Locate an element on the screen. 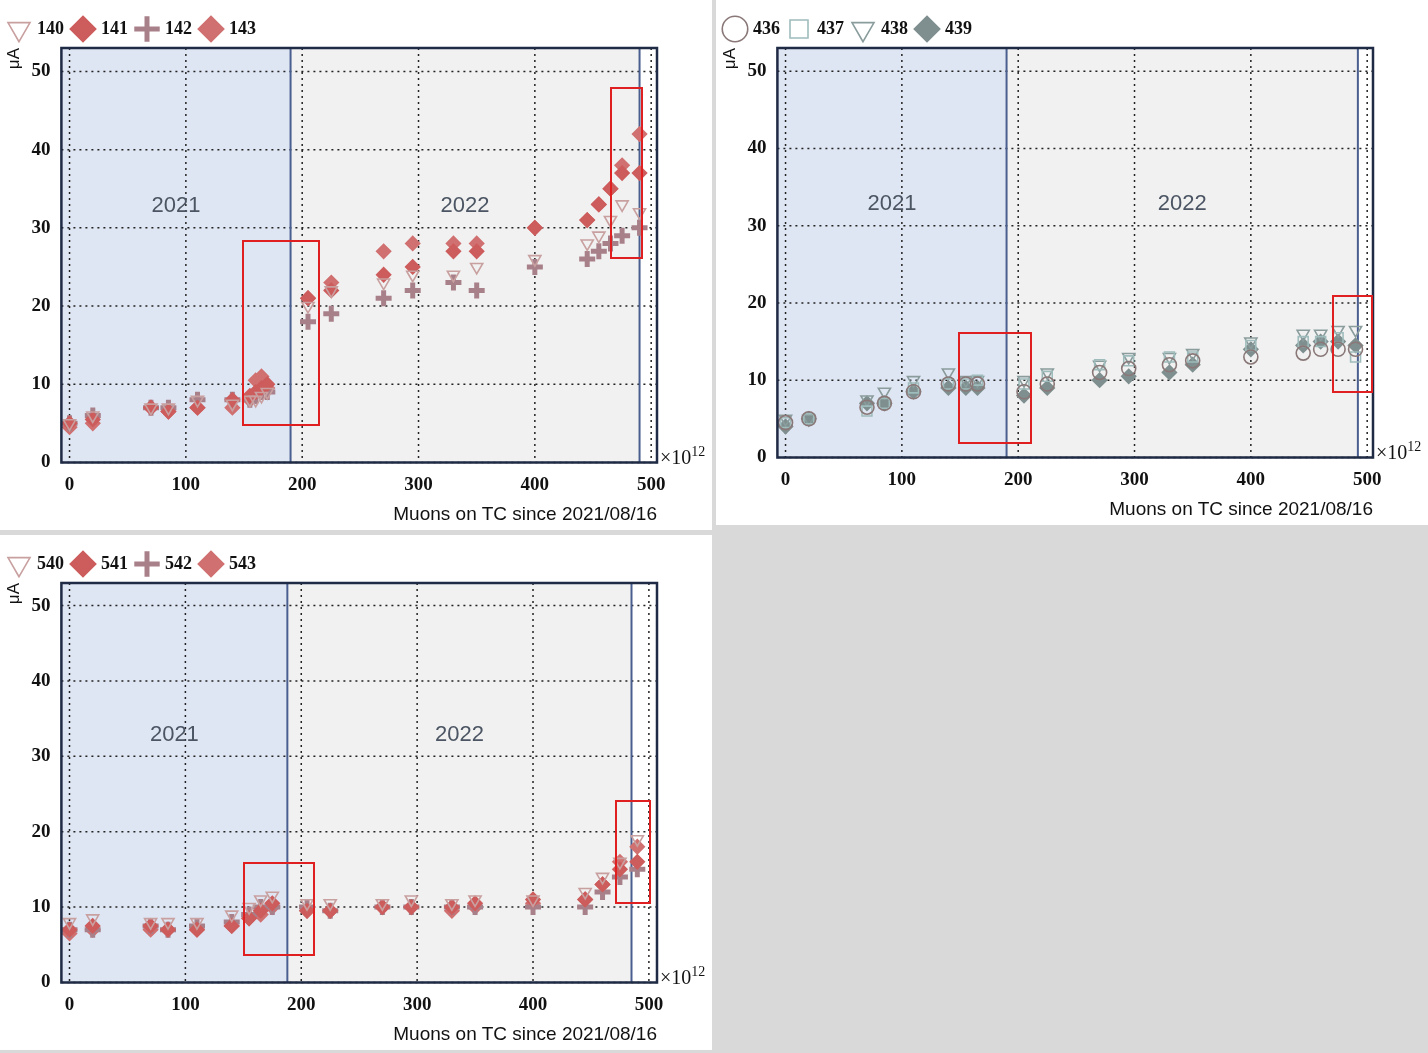  legend-label: 143 is located at coordinates (242, 27).